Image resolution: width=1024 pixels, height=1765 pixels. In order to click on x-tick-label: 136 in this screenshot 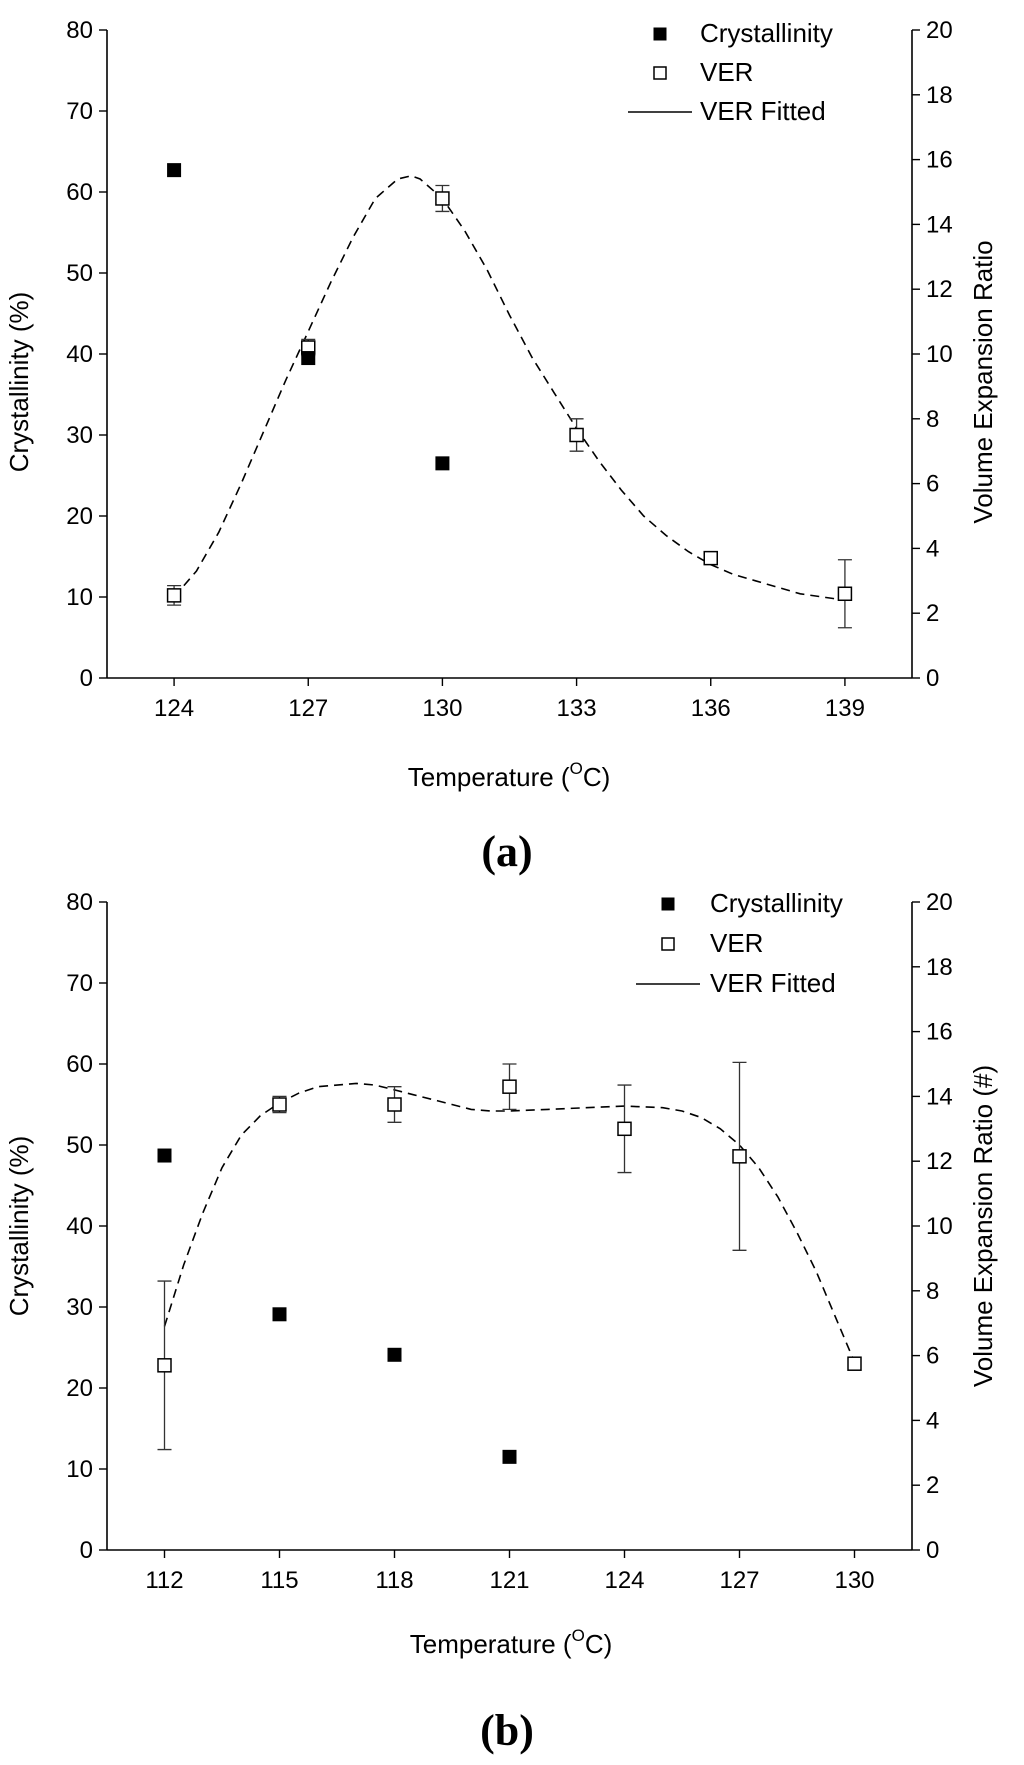, I will do `click(711, 708)`.